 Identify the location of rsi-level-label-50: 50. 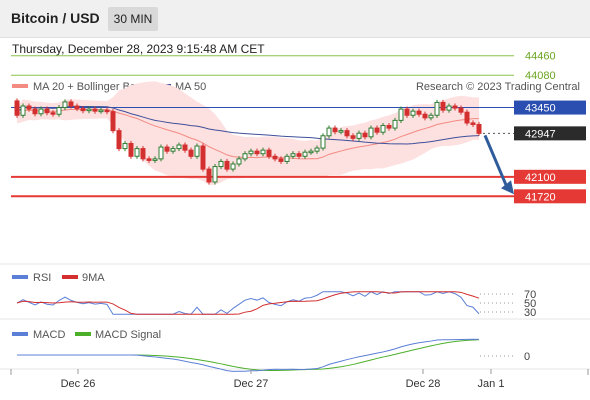
(530, 304).